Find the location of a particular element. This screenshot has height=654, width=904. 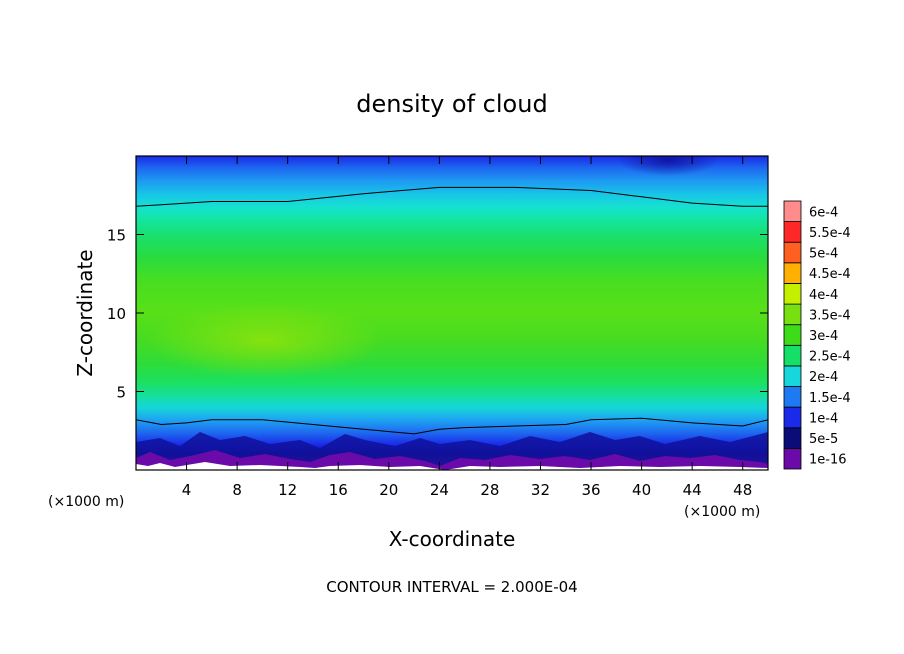

colorbar-label: 1e-4 is located at coordinates (823, 419).